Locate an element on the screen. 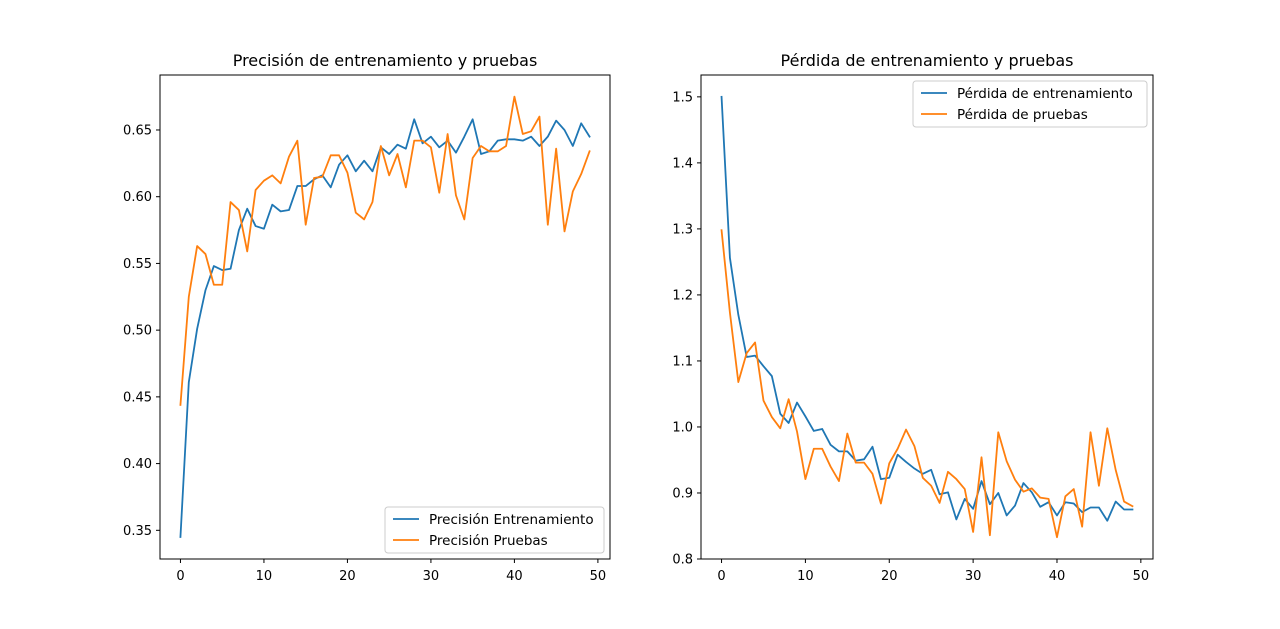 This screenshot has width=1280, height=629. accuracy-y-tick-label: 0.65 is located at coordinates (137, 130).